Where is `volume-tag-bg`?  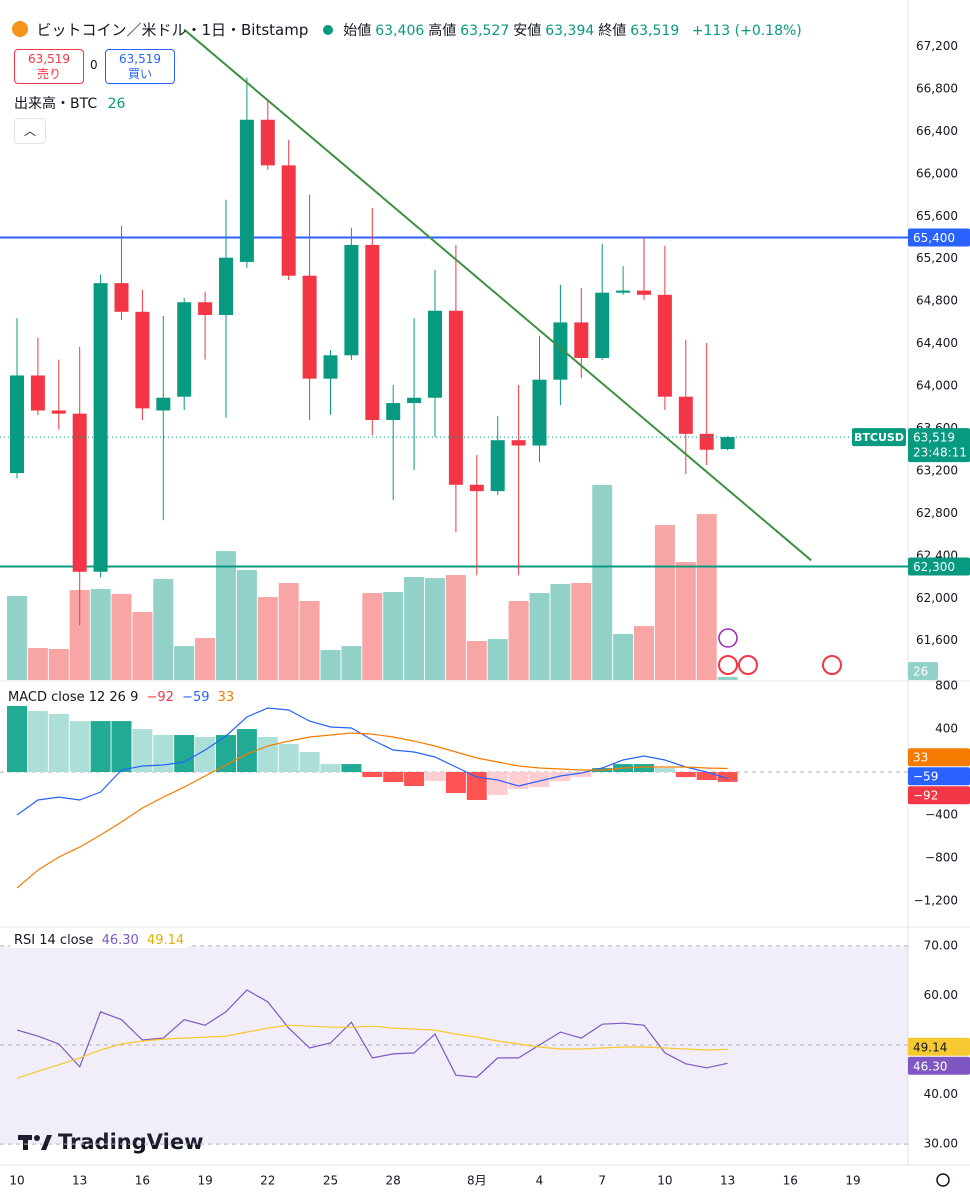
volume-tag-bg is located at coordinates (923, 671).